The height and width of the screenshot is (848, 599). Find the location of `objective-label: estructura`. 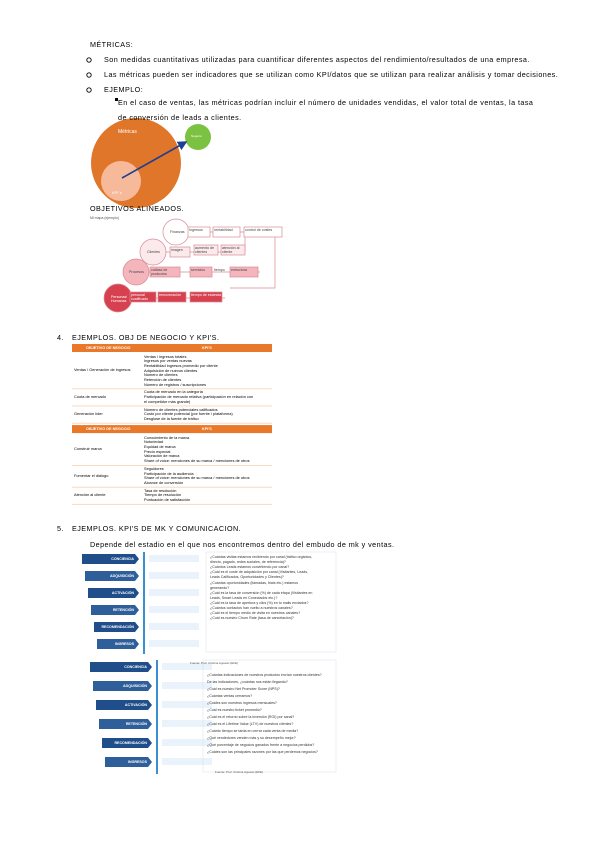

objective-label: estructura is located at coordinates (239, 270).